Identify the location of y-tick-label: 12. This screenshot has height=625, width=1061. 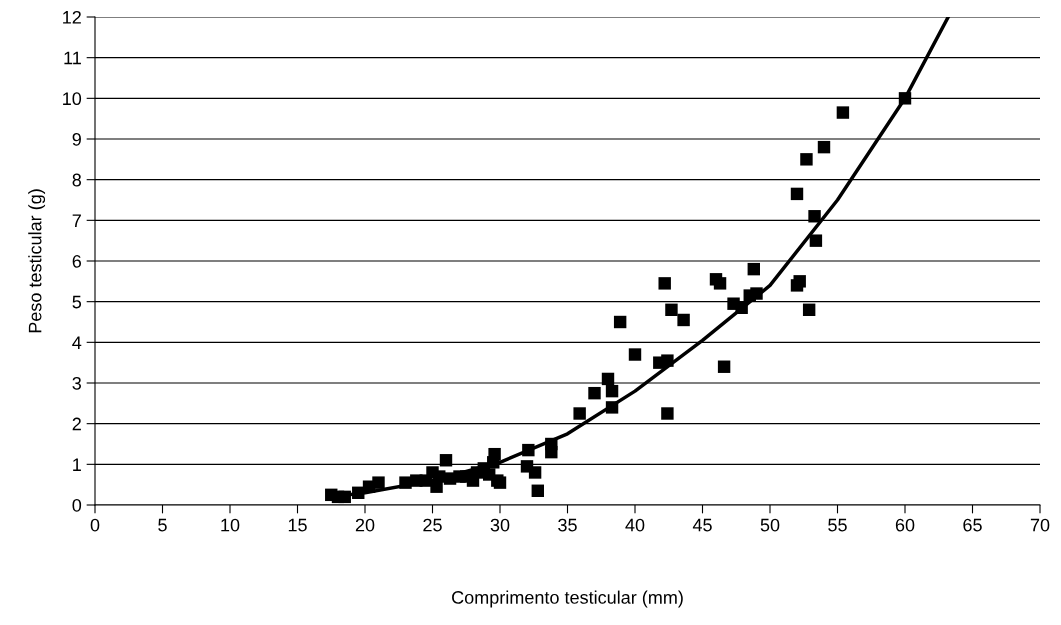
(72, 17).